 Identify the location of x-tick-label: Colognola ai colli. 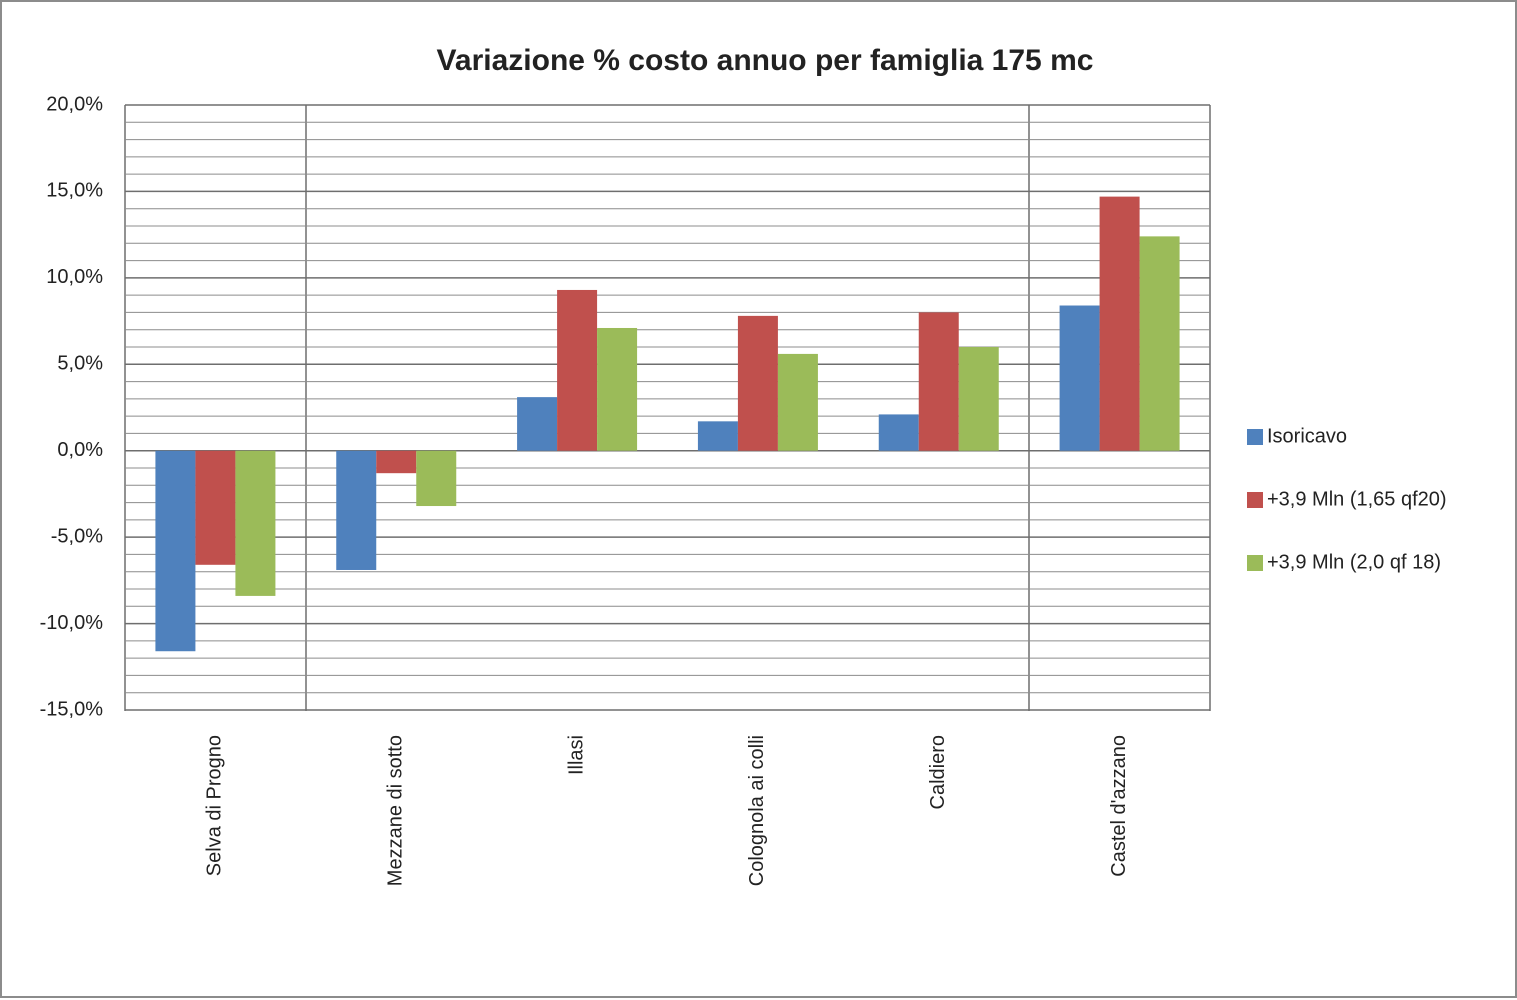
(757, 810).